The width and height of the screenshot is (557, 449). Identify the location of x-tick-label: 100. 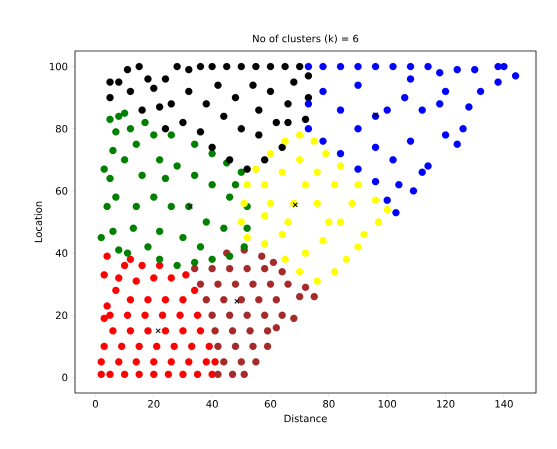
(387, 404).